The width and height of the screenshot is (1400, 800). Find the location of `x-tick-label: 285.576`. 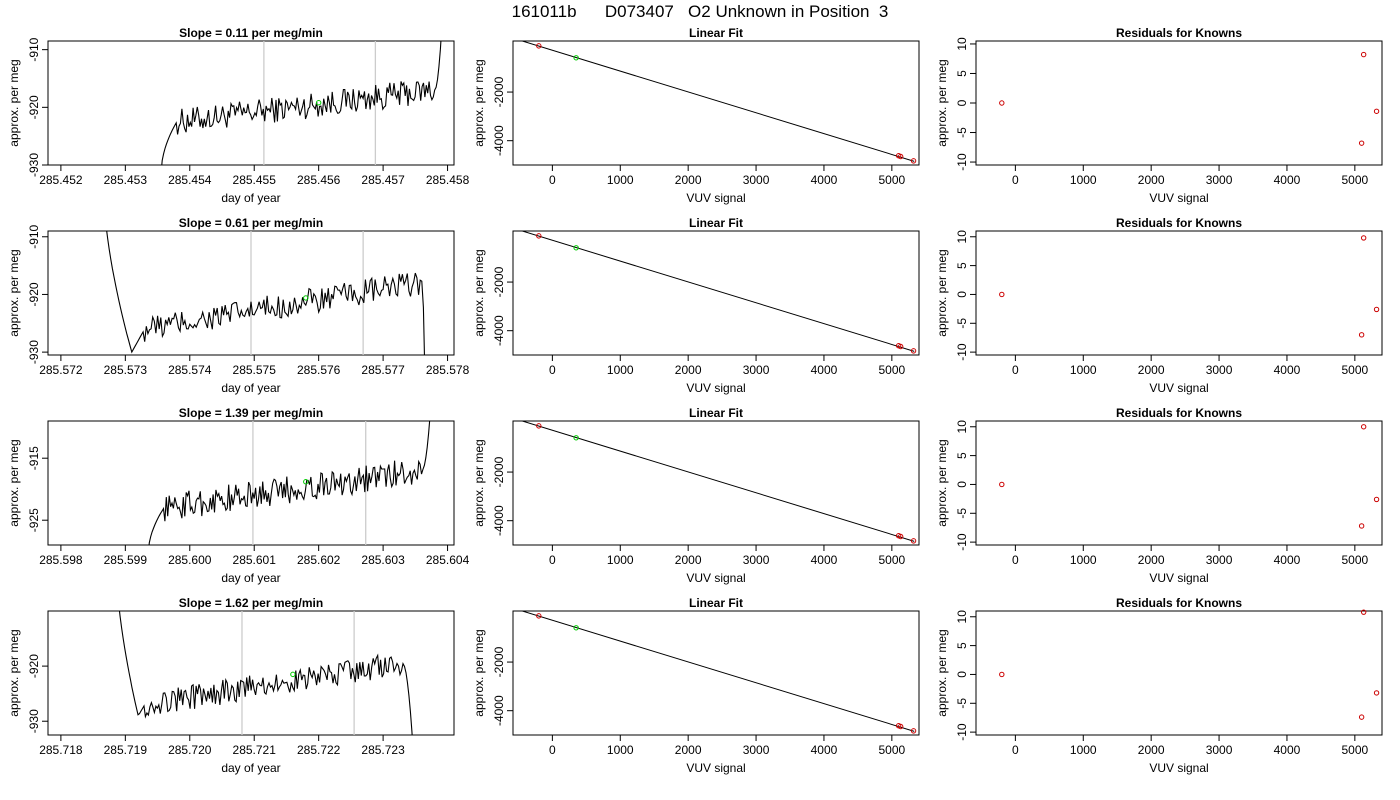

x-tick-label: 285.576 is located at coordinates (319, 370).